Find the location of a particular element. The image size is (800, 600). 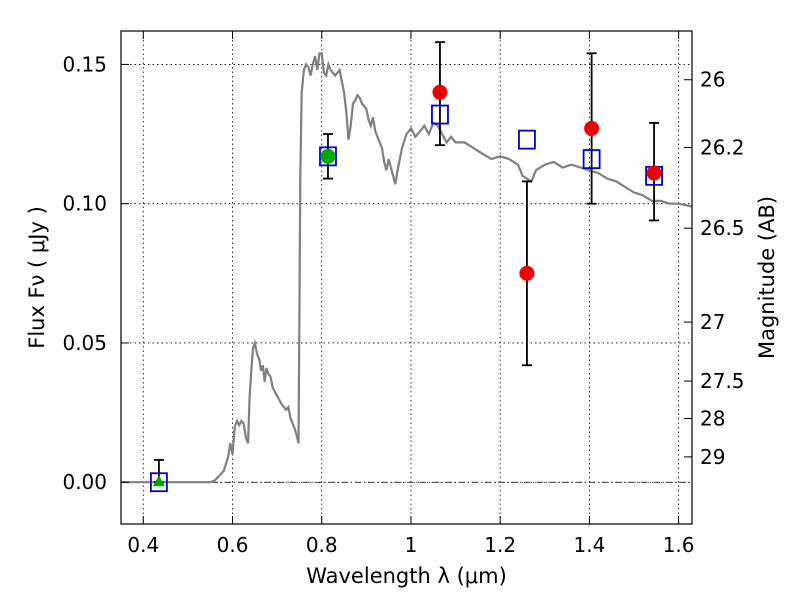

y-axis-label: Flux Fν ( μJy ) is located at coordinates (37, 277).